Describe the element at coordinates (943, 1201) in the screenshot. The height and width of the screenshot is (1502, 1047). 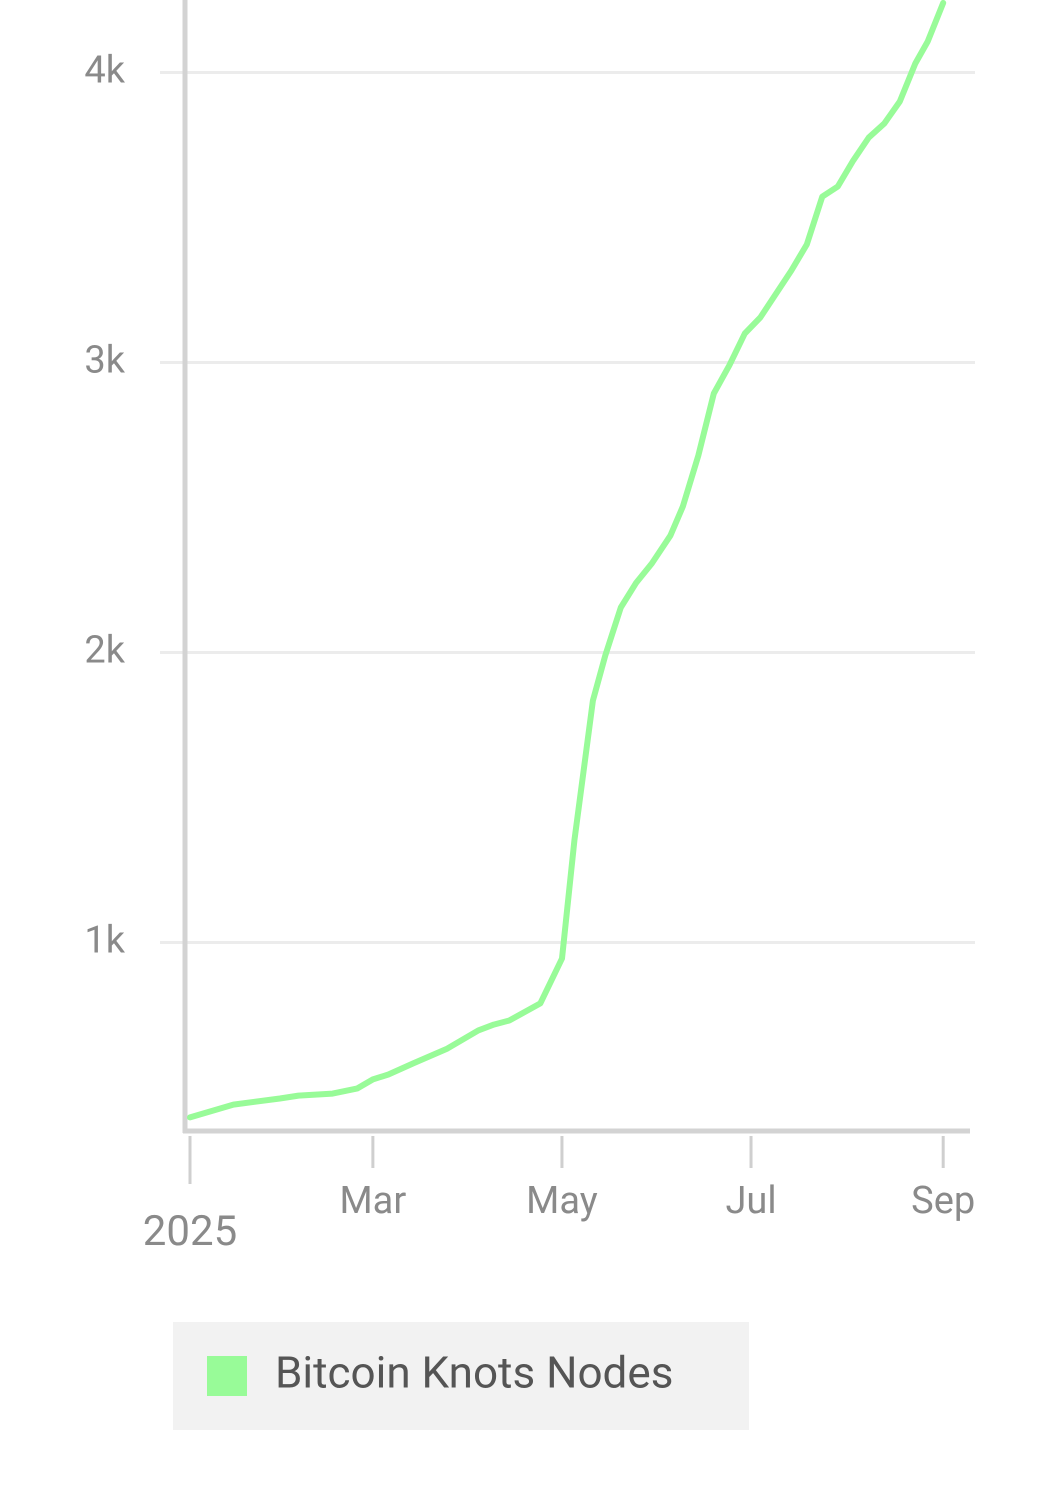
I see `x-tick-label: Sep` at that location.